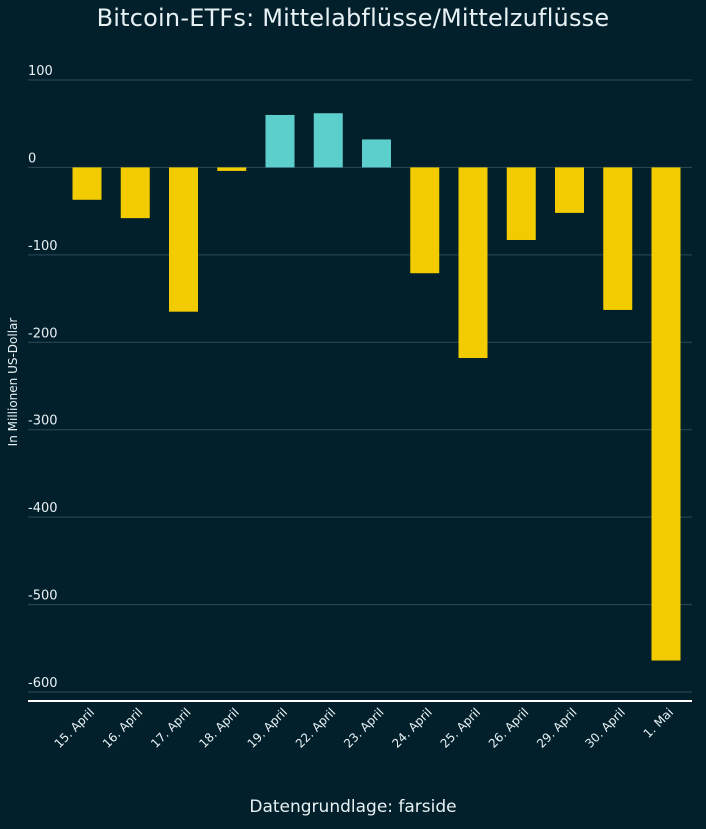 This screenshot has height=829, width=706. What do you see at coordinates (32, 158) in the screenshot?
I see `y-tick-label: 0` at bounding box center [32, 158].